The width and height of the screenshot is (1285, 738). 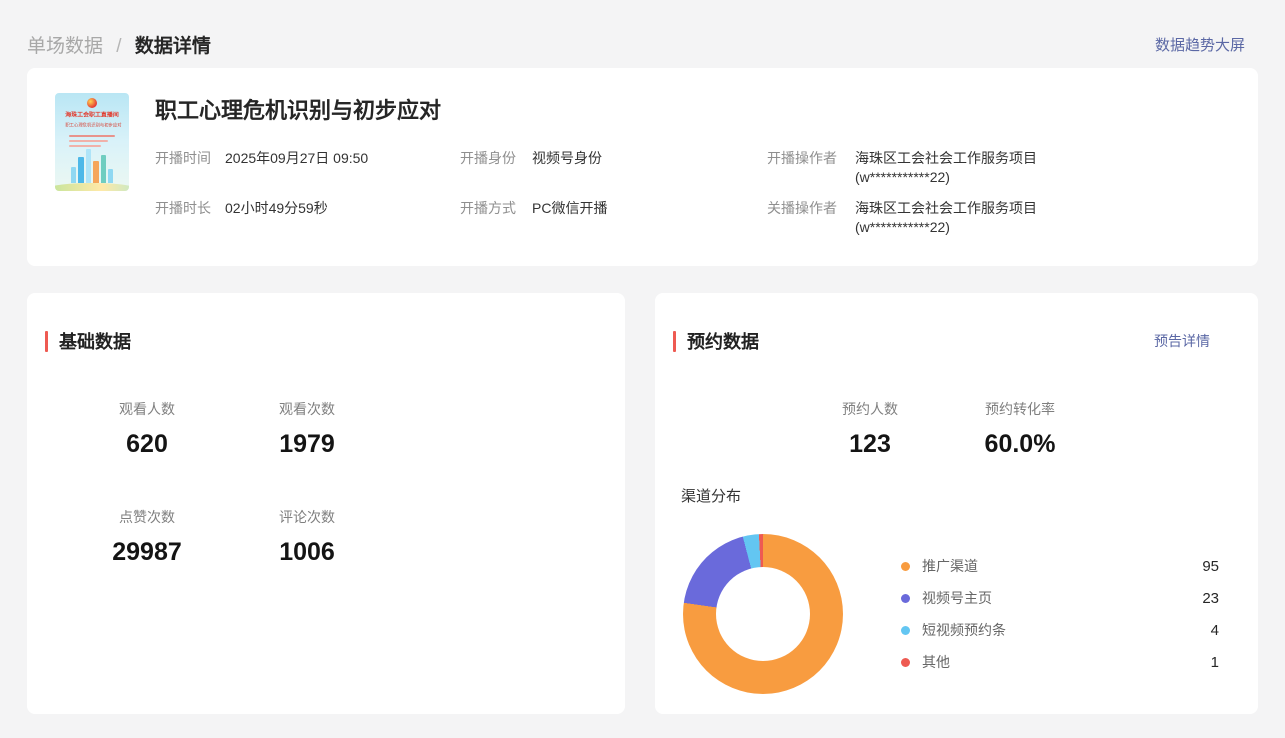 I want to click on live-poster-thumbnail: 海珠工会职工直播间 职工心理危机识别与初步应对, so click(x=92, y=142).